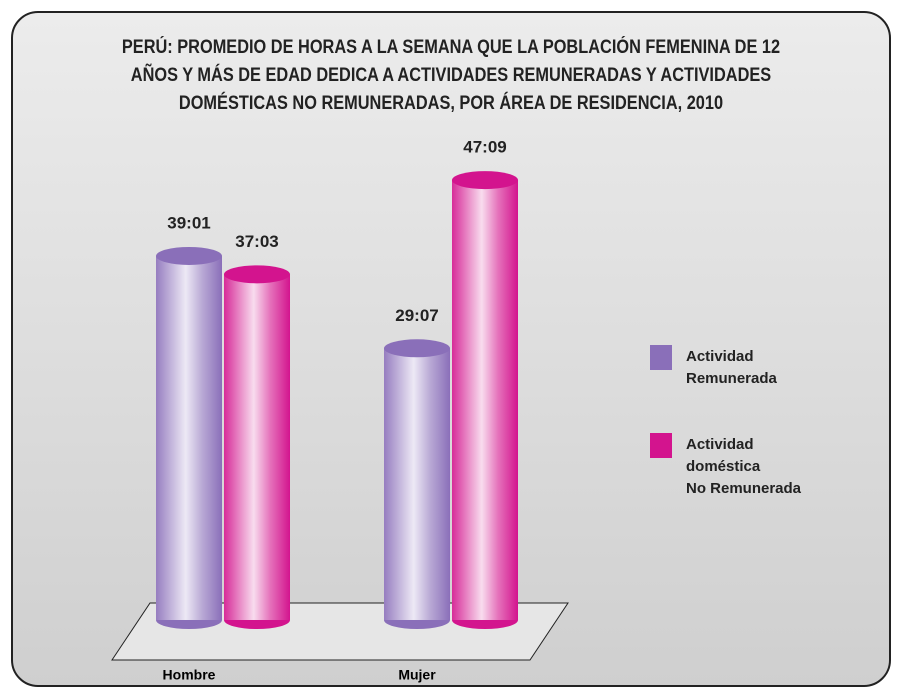  What do you see at coordinates (731, 367) in the screenshot?
I see `legend-label: Actividad Remunerada` at bounding box center [731, 367].